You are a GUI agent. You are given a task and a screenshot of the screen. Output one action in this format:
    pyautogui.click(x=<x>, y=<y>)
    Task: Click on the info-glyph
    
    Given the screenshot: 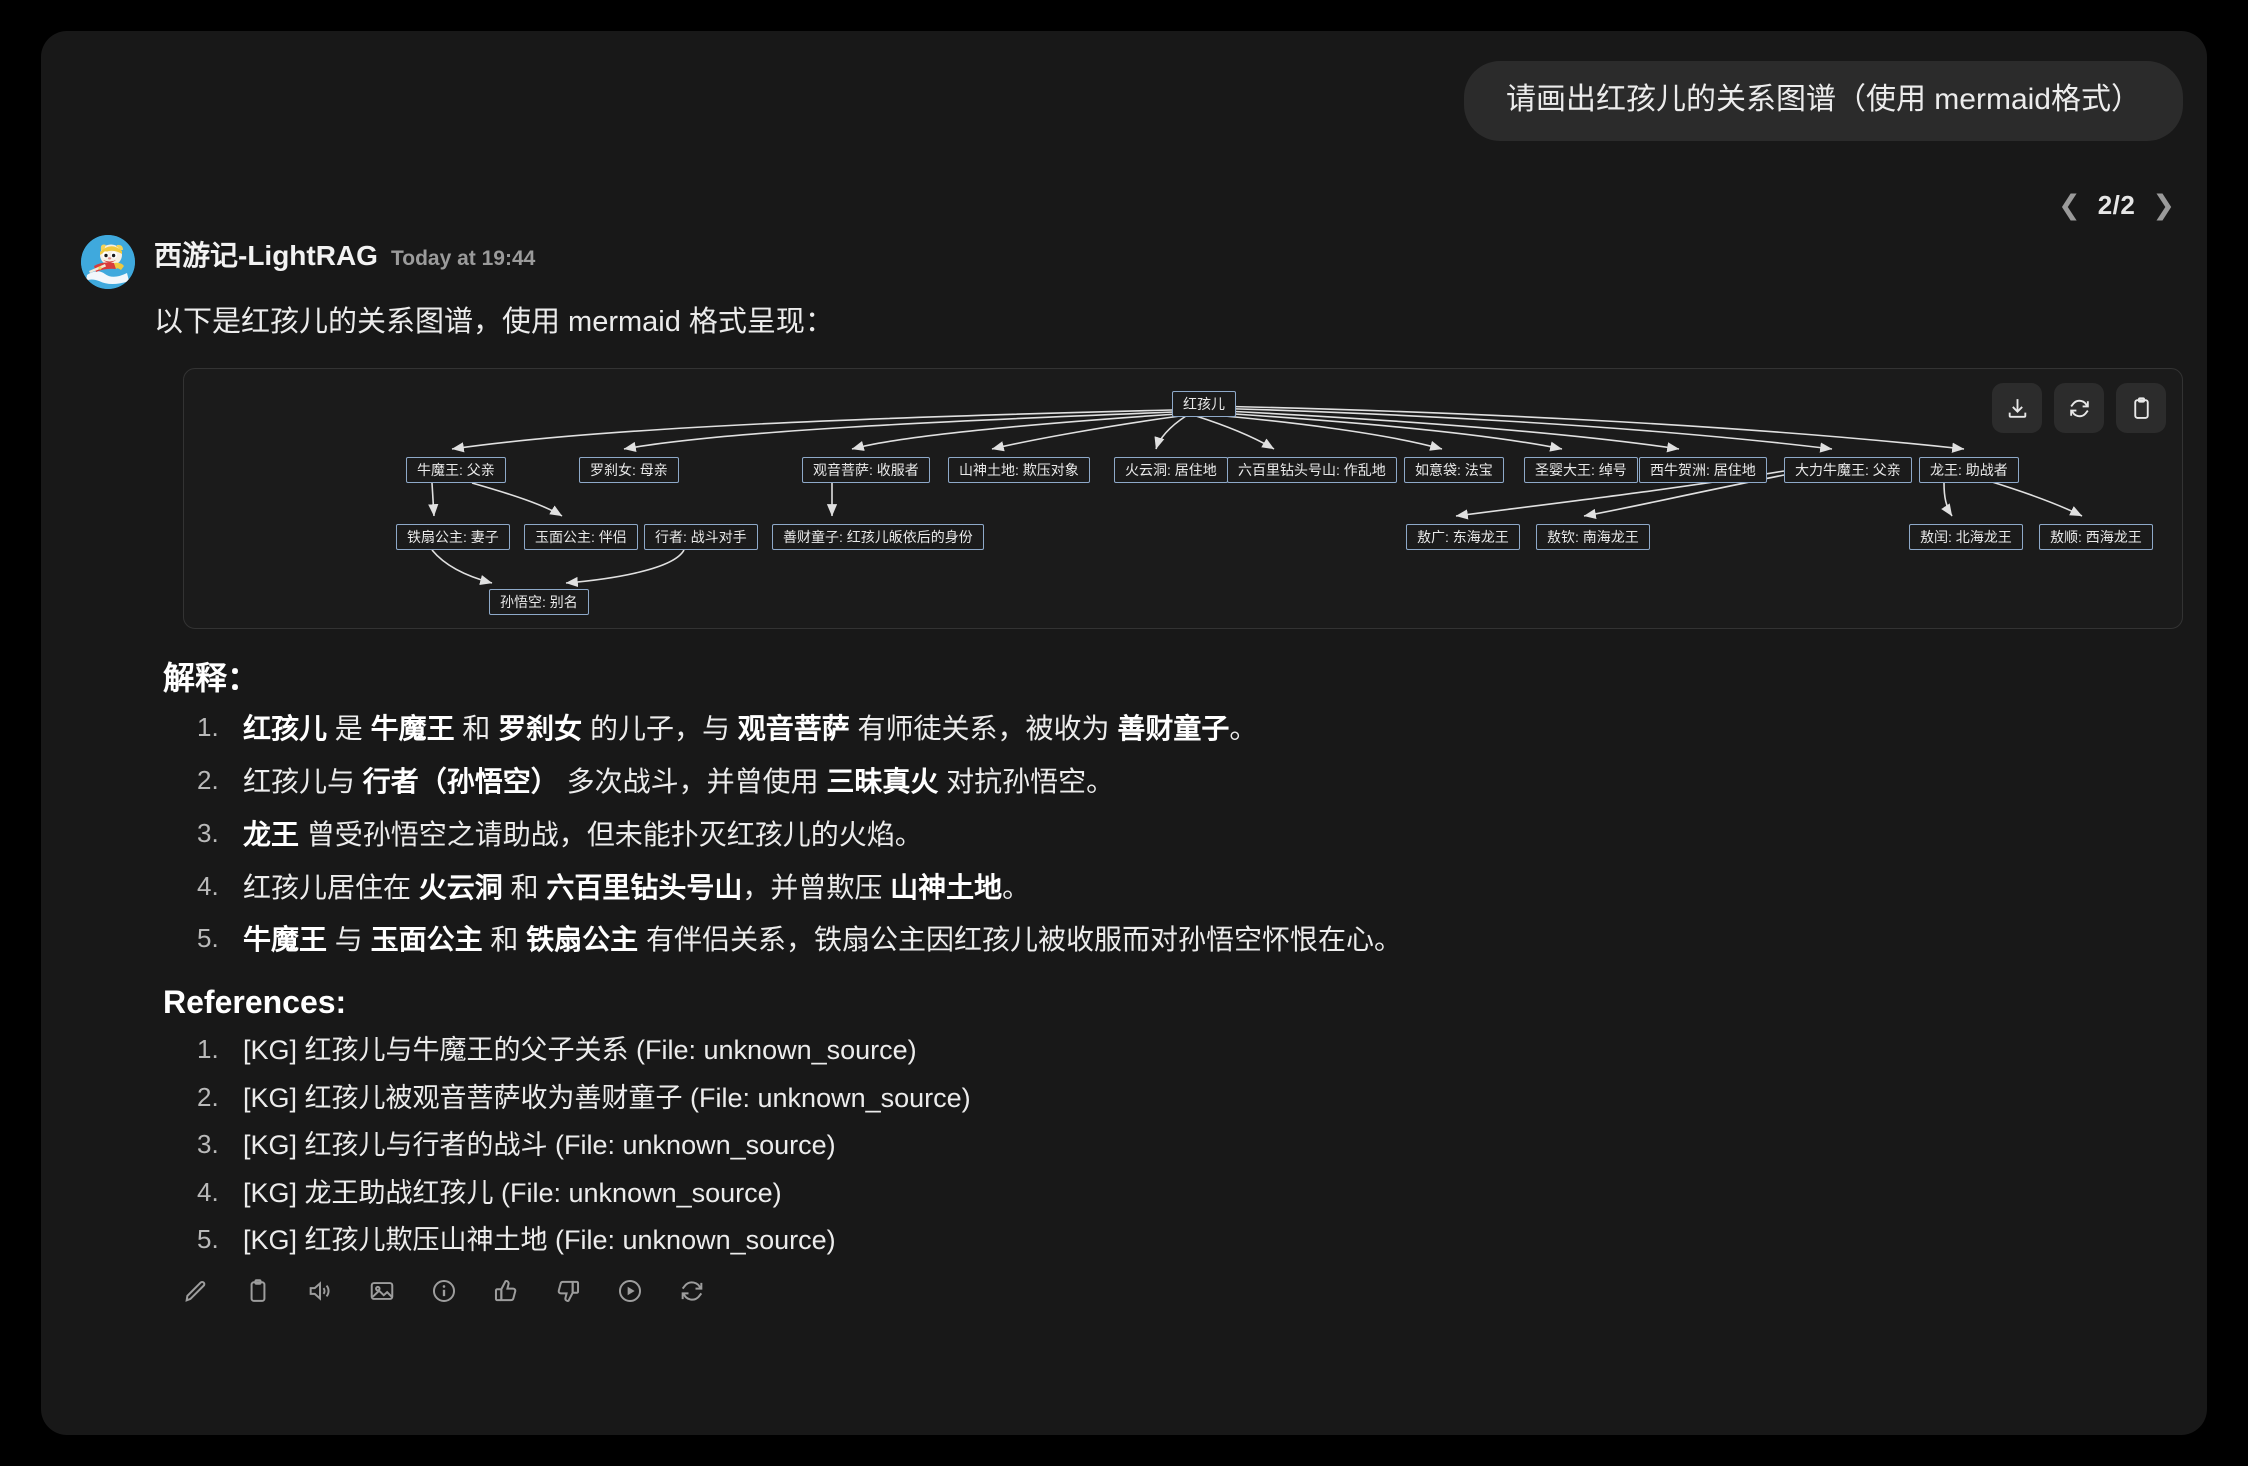 What is the action you would take?
    pyautogui.click(x=444, y=1291)
    